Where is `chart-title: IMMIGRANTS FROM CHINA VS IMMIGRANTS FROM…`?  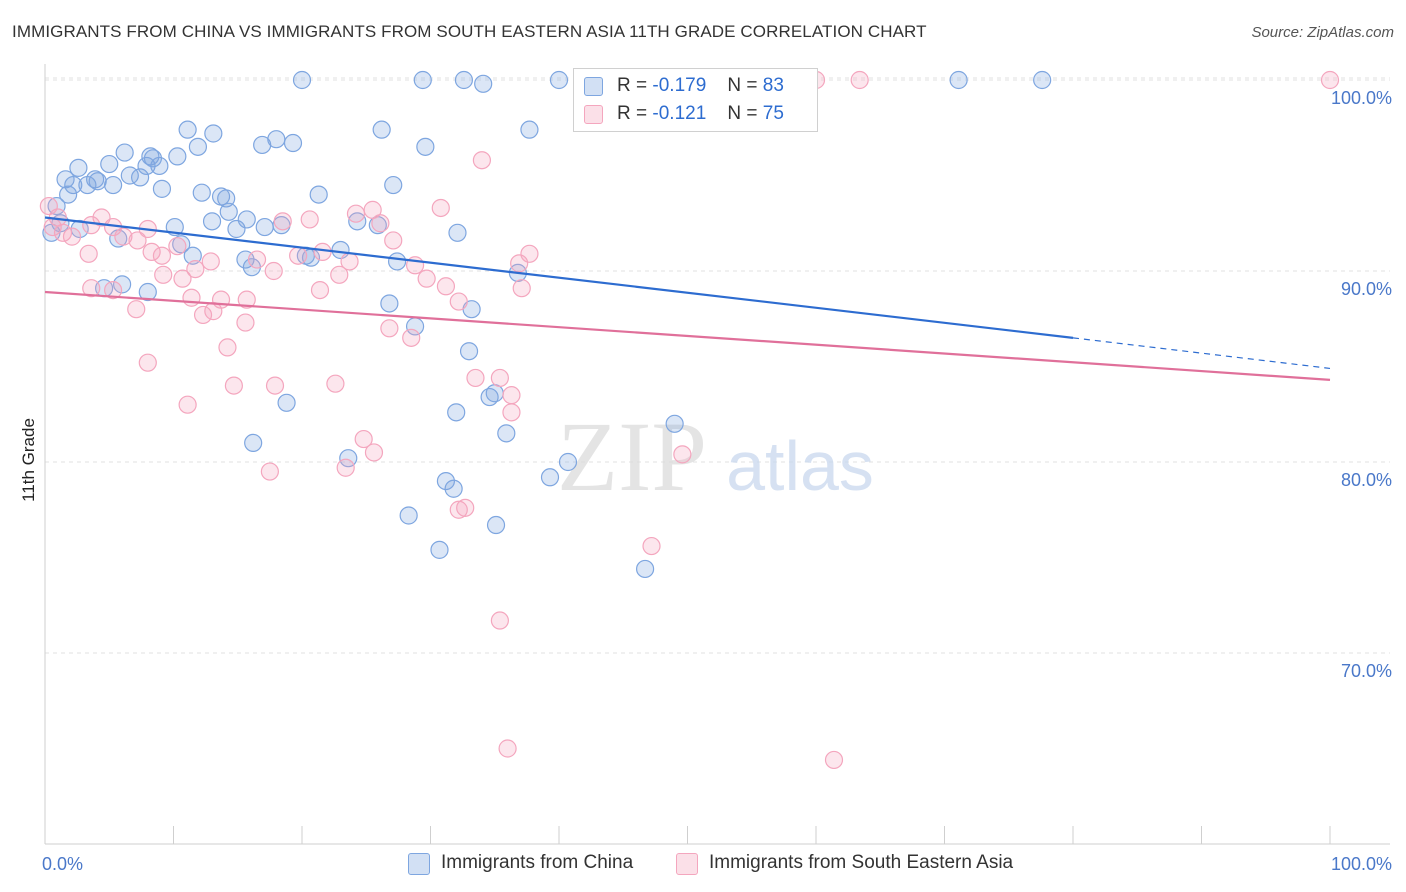 chart-title: IMMIGRANTS FROM CHINA VS IMMIGRANTS FROM… is located at coordinates (469, 31).